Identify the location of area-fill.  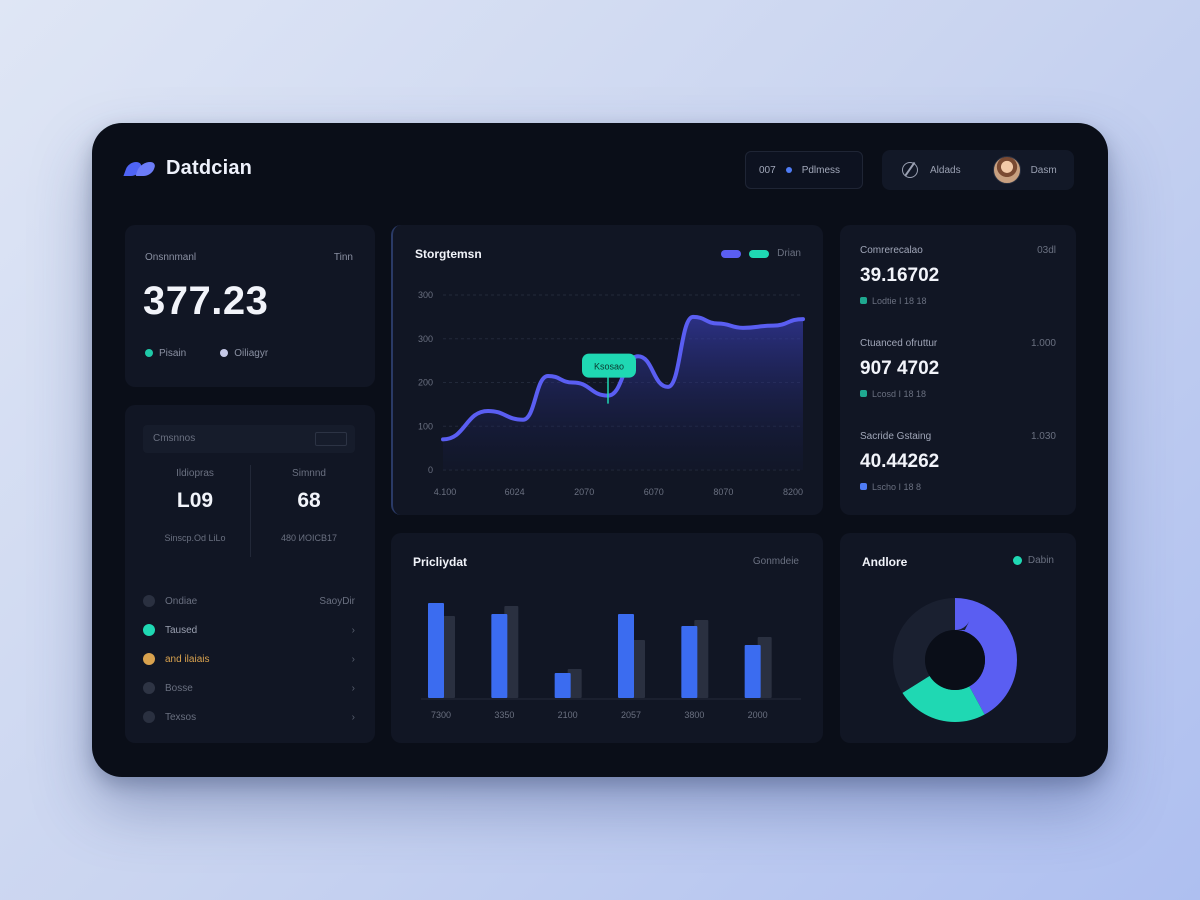
(623, 393).